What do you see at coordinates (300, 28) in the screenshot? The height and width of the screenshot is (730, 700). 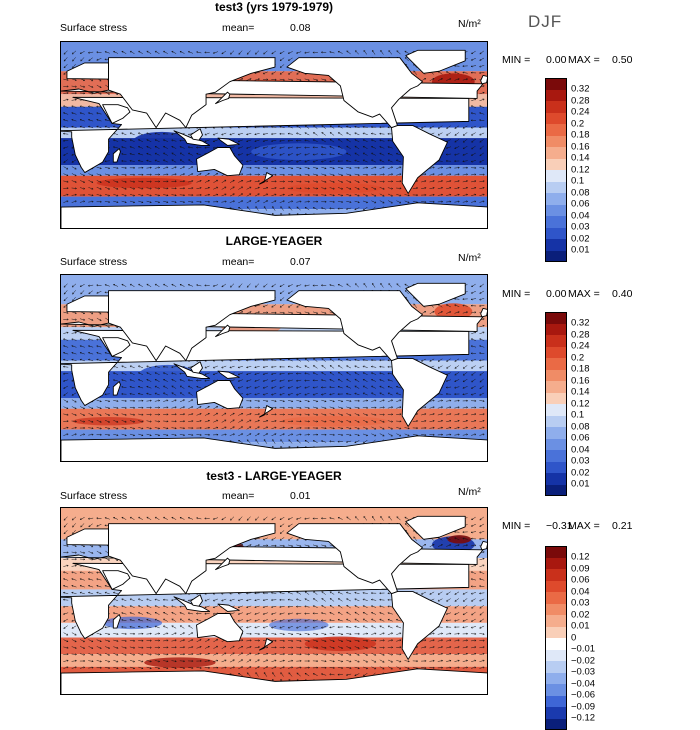 I see `mean-value: 0.08` at bounding box center [300, 28].